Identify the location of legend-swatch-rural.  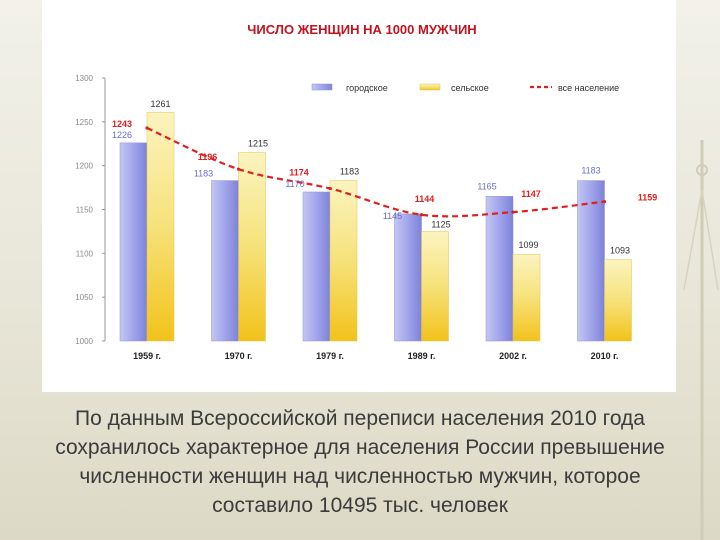
(430, 87).